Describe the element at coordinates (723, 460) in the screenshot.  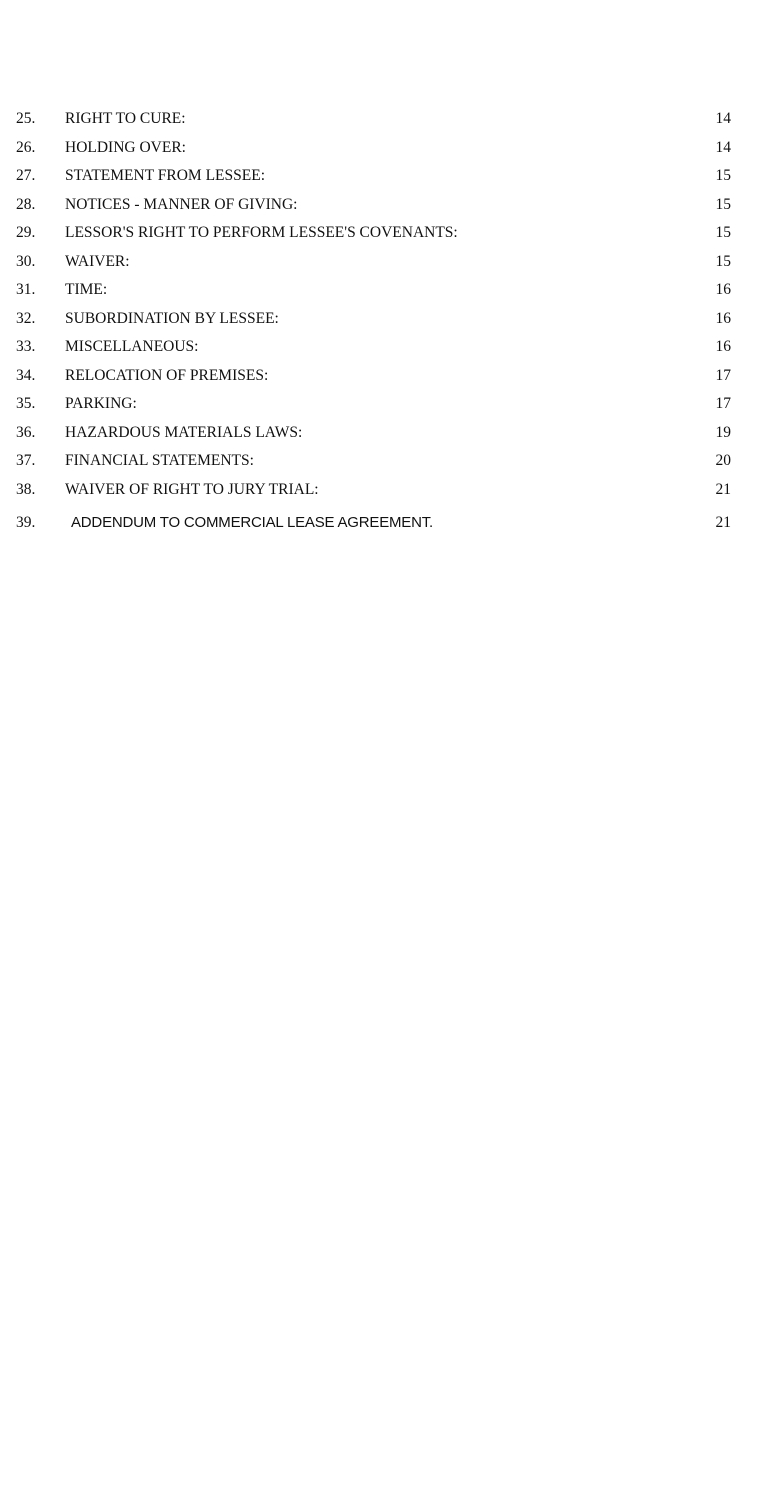
I see `toc-entry-page: 20` at that location.